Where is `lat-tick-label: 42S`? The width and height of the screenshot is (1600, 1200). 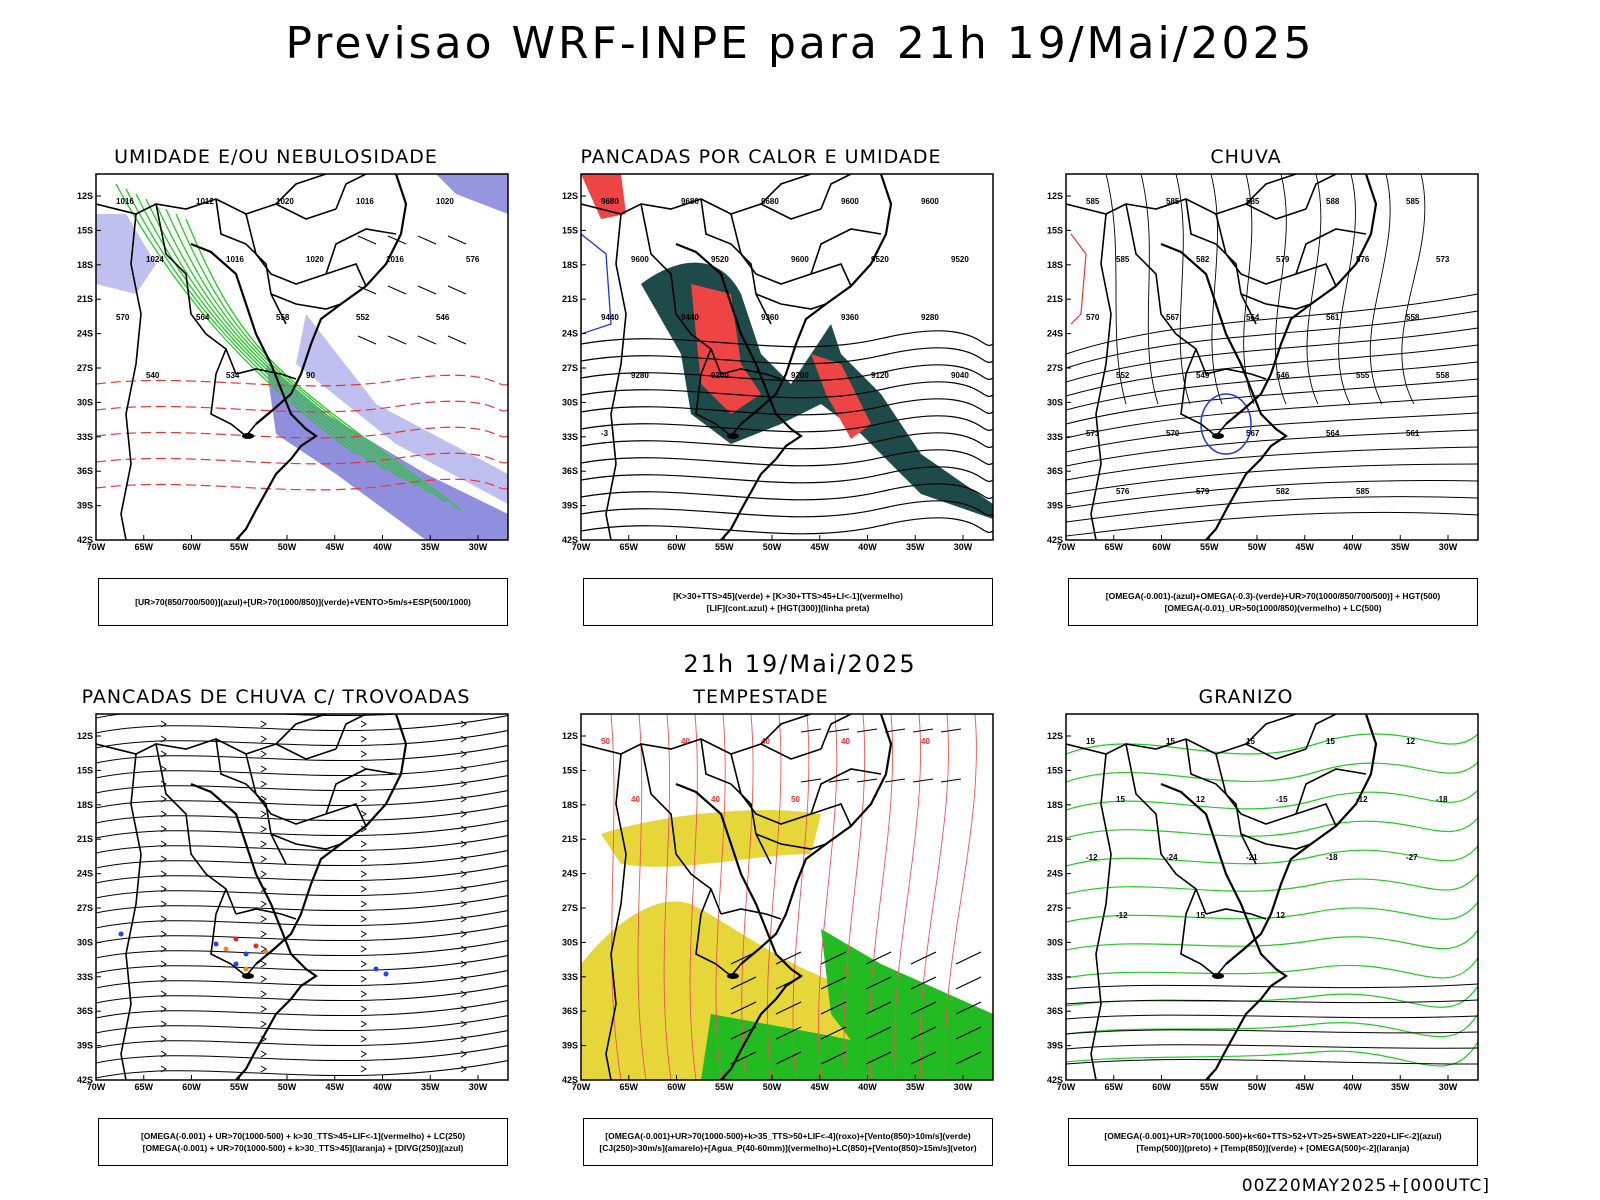 lat-tick-label: 42S is located at coordinates (1055, 540).